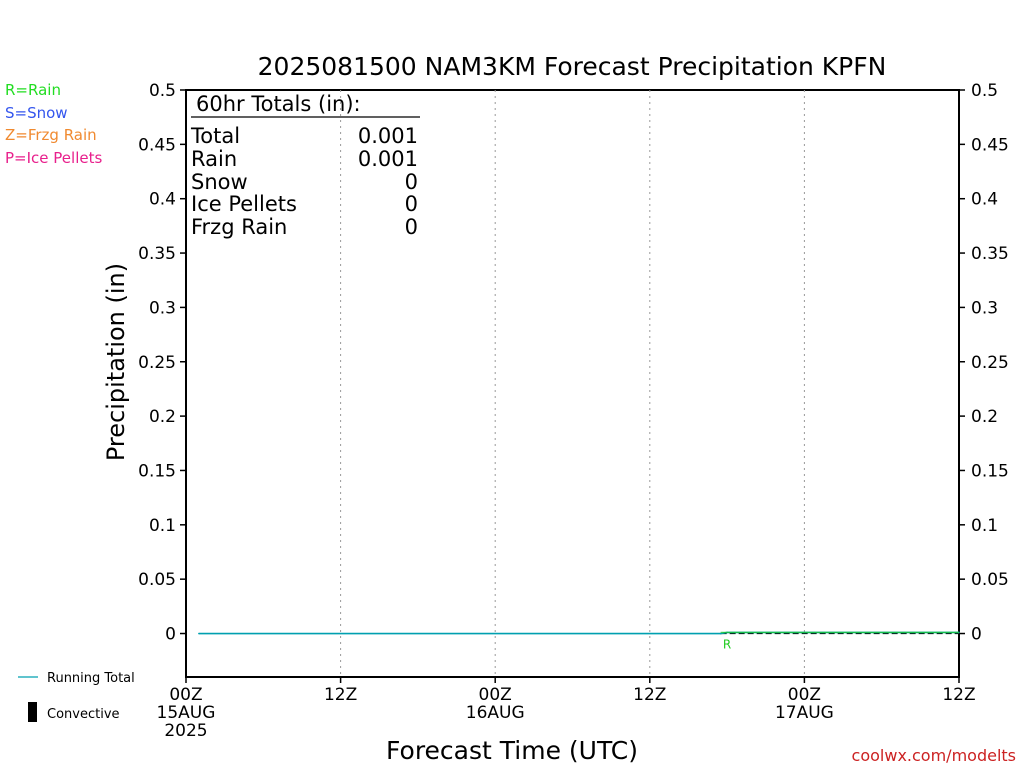 This screenshot has width=1024, height=768. I want to click on y-tick-label-right: 0.45, so click(990, 145).